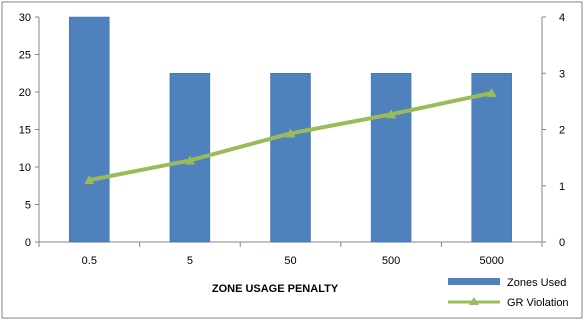  I want to click on x-tick-label: 50, so click(290, 261).